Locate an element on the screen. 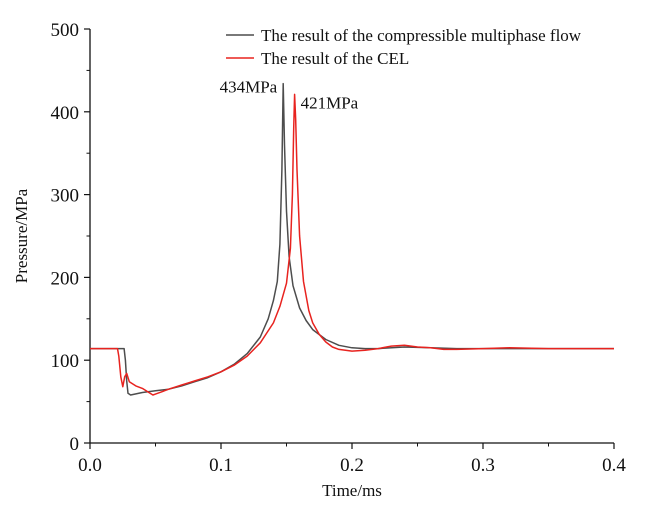 The width and height of the screenshot is (650, 505). y-axis-label: Pressure/MPa is located at coordinates (21, 235).